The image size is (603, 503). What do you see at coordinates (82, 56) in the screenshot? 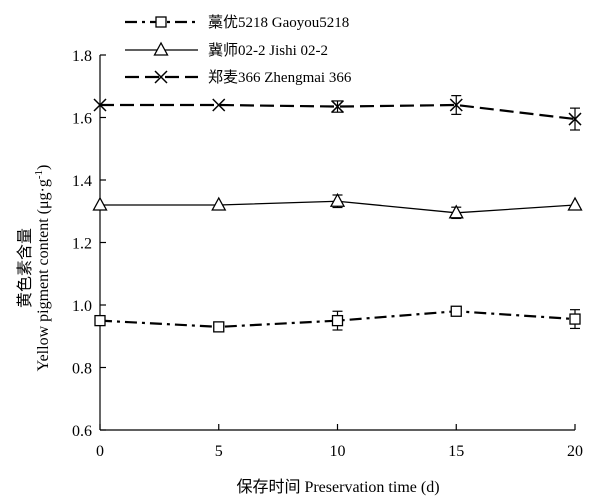
I see `y-tick-label: 1.8` at bounding box center [82, 56].